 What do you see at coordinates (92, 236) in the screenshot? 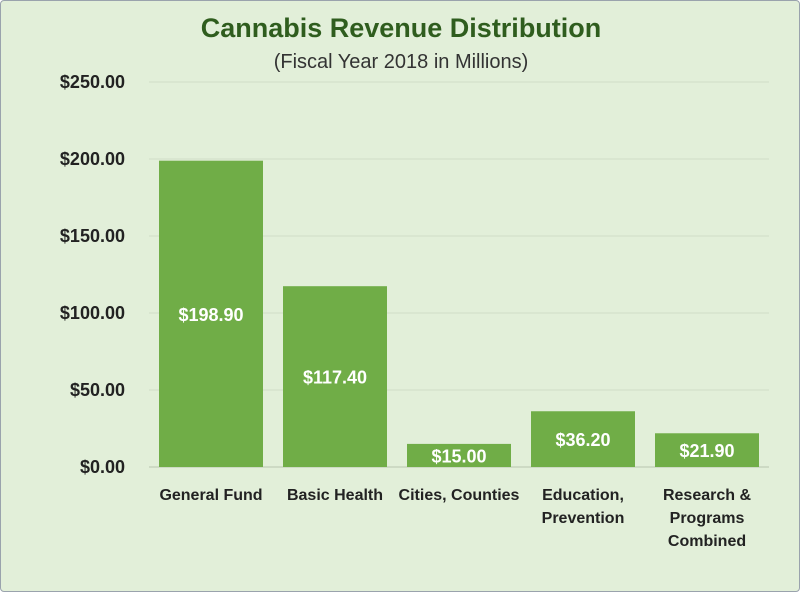
I see `y-tick-label: $150.00` at bounding box center [92, 236].